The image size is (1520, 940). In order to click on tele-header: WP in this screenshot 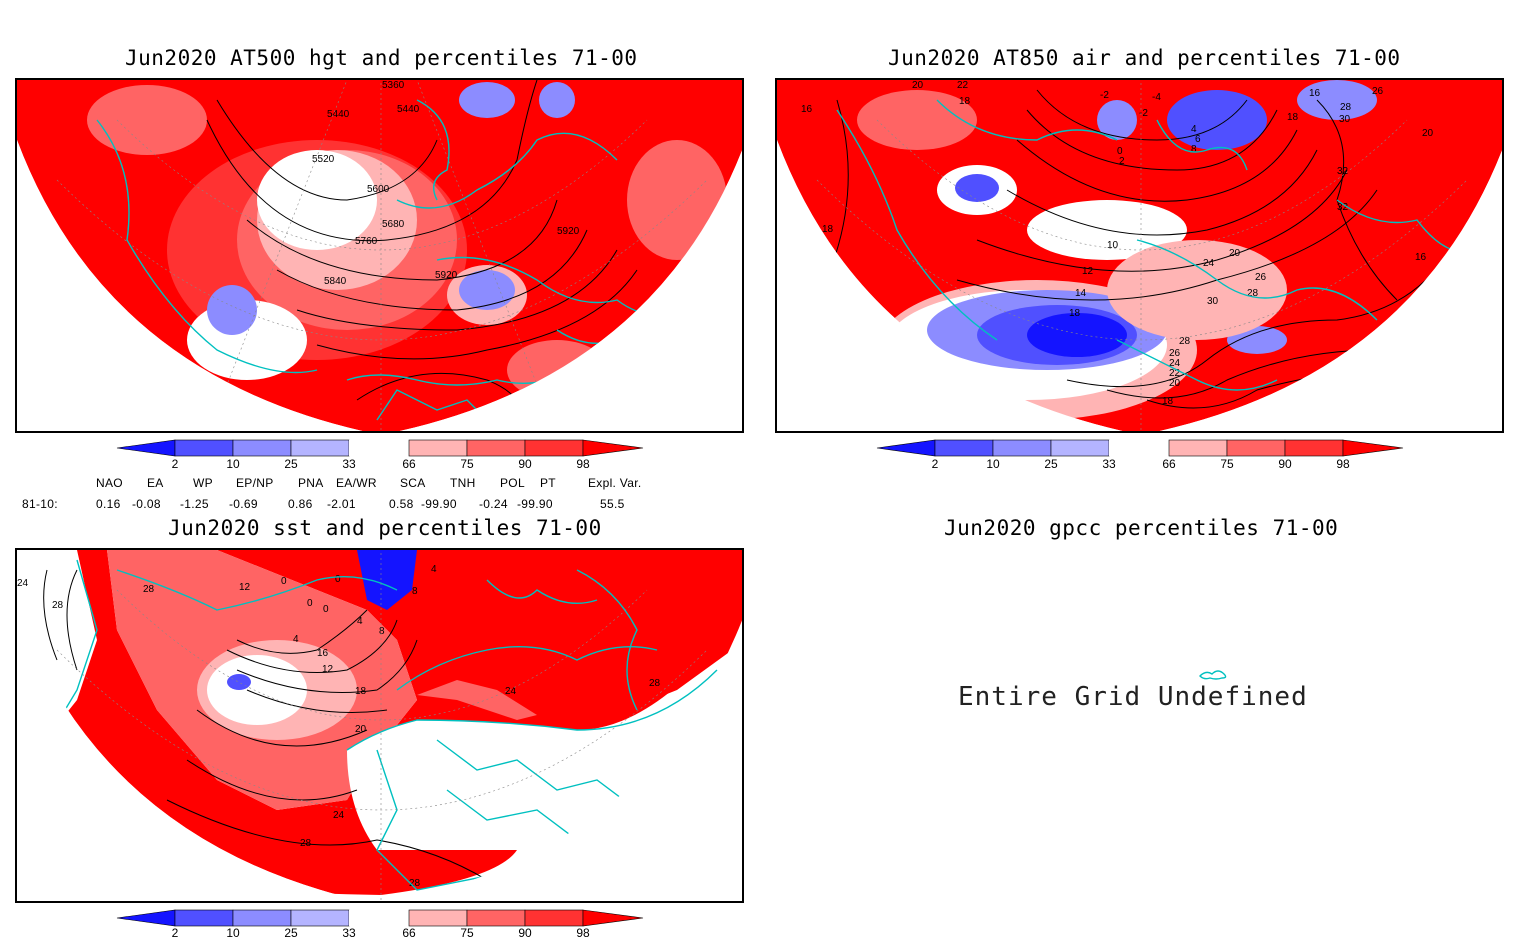, I will do `click(203, 483)`.